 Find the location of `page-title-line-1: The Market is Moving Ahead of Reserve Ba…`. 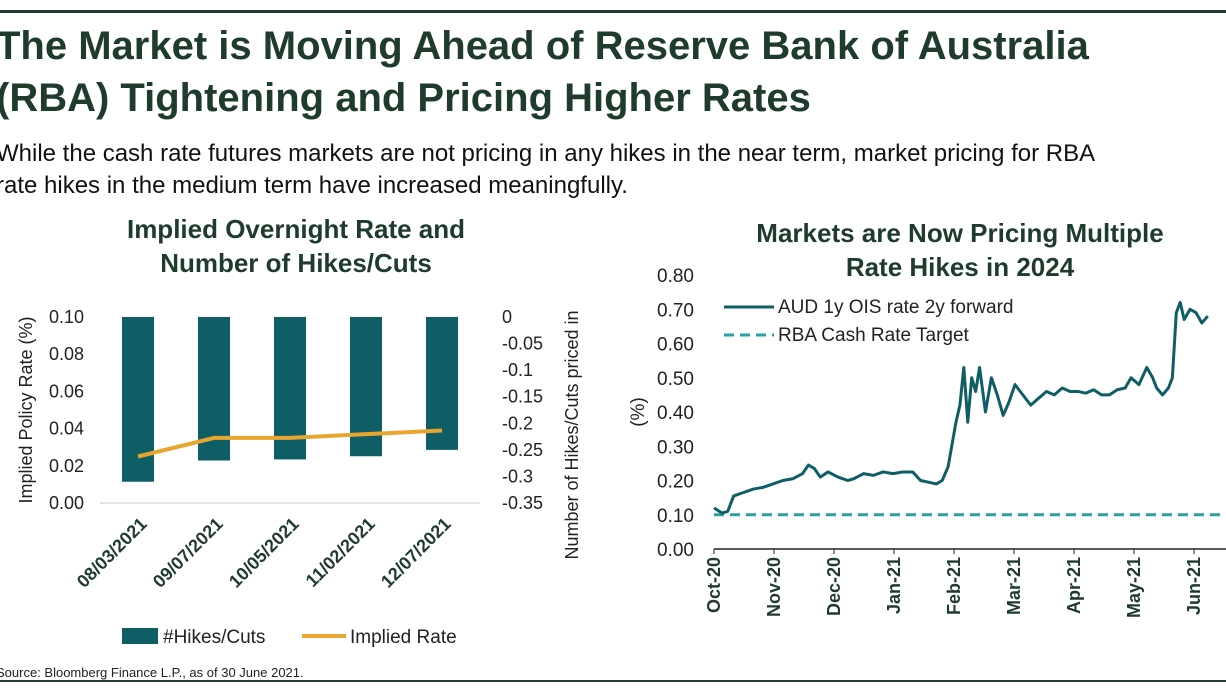

page-title-line-1: The Market is Moving Ahead of Reserve Ba… is located at coordinates (544, 46).